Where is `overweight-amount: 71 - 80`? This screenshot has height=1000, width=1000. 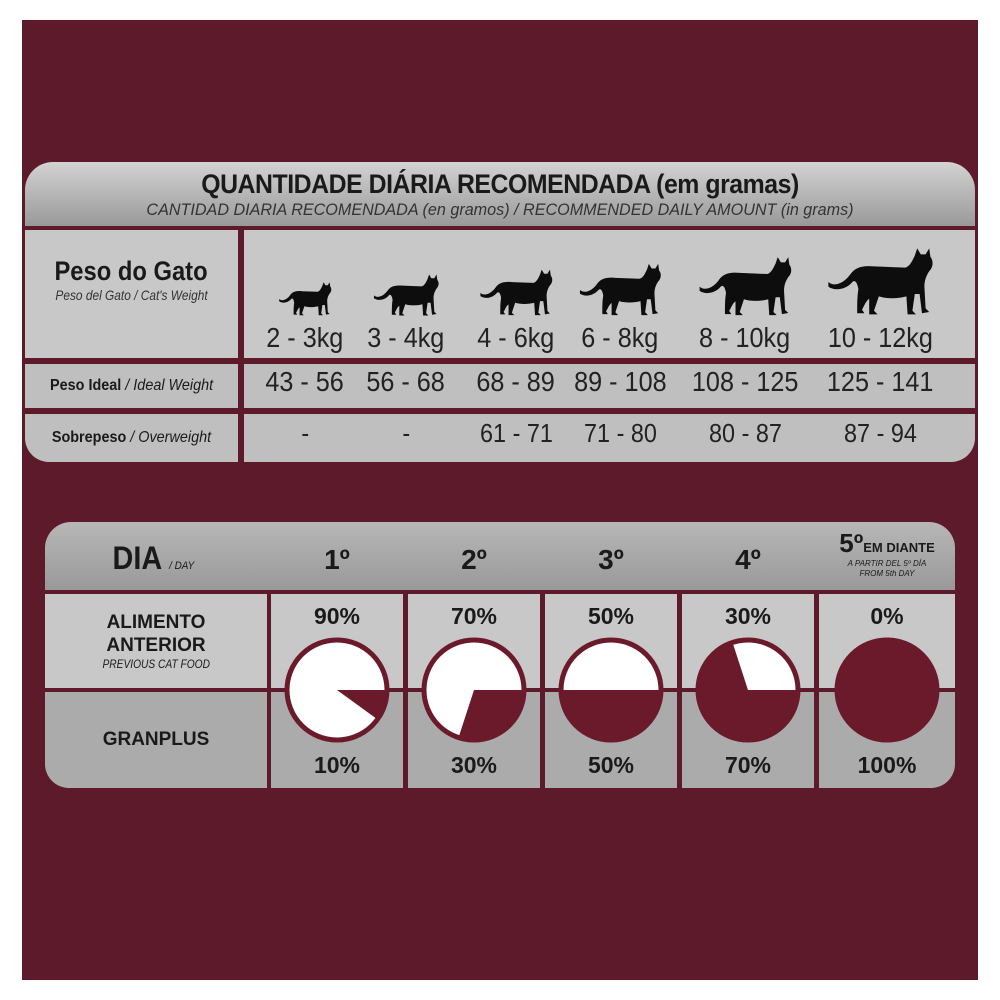
overweight-amount: 71 - 80 is located at coordinates (620, 433).